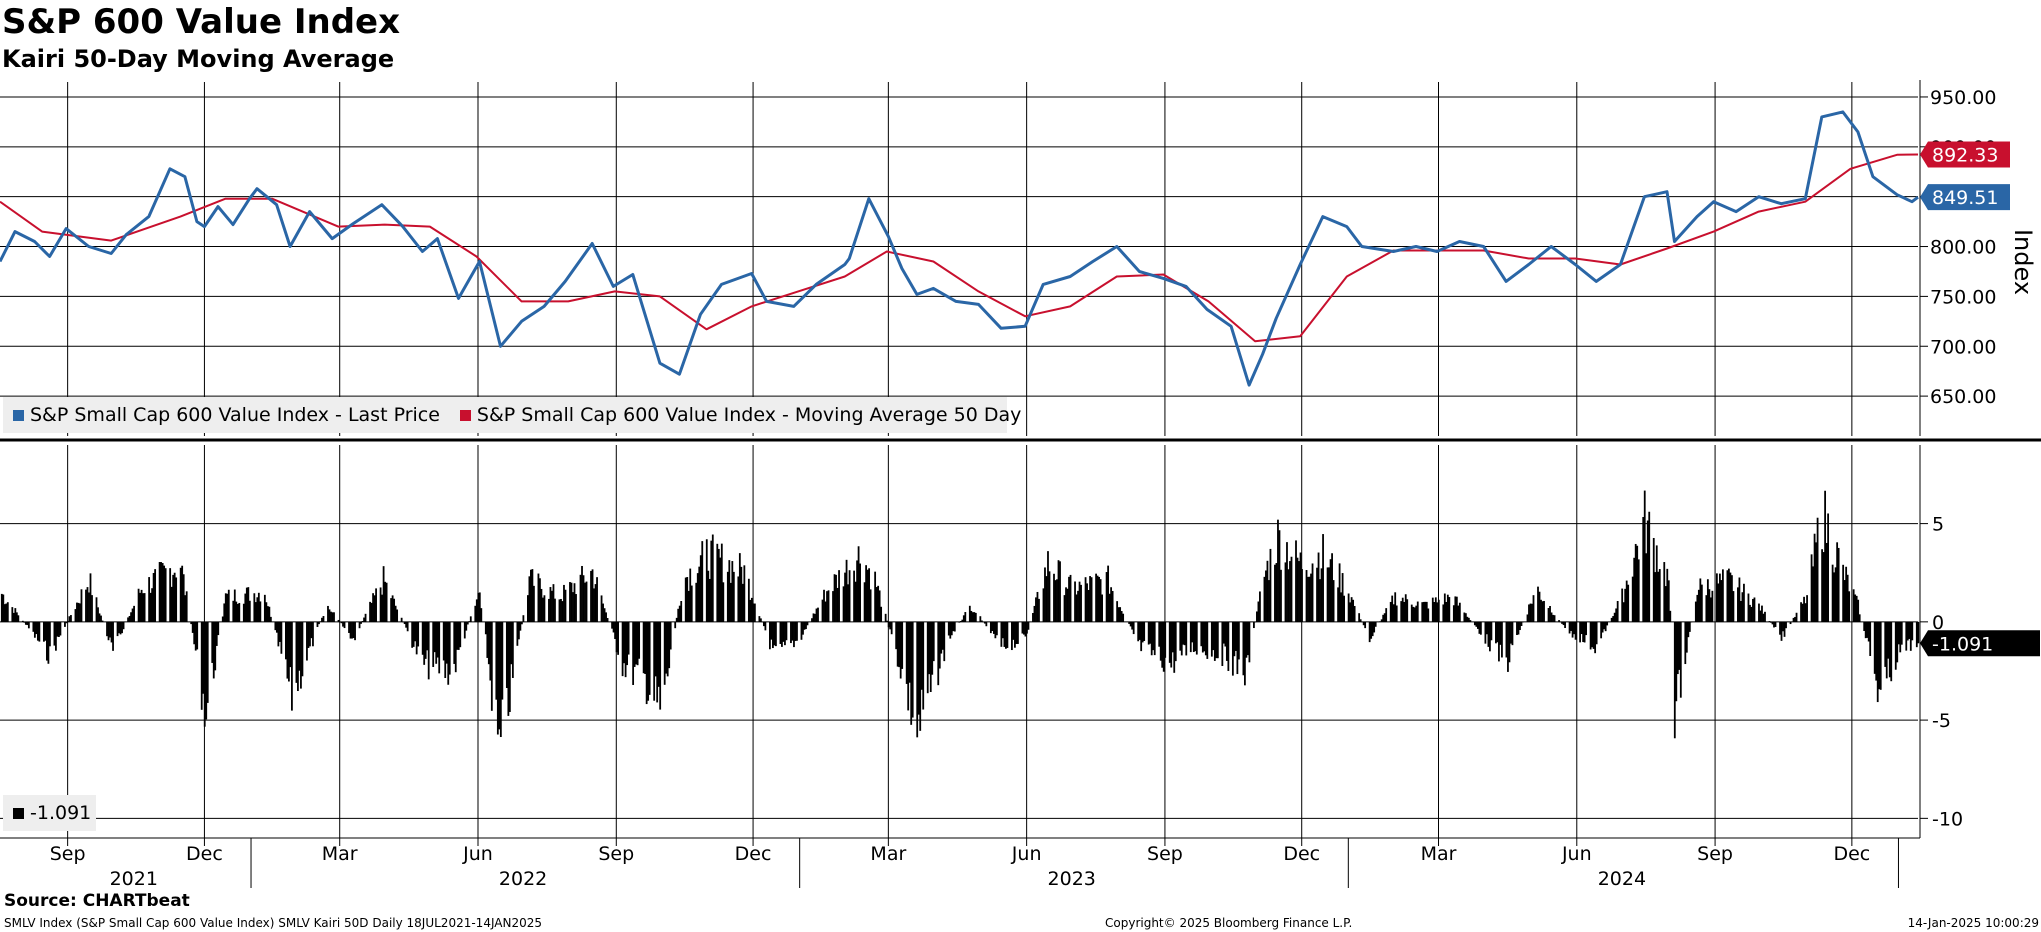  Describe the element at coordinates (1576, 854) in the screenshot. I see `x-tick-label-11: Jun` at that location.